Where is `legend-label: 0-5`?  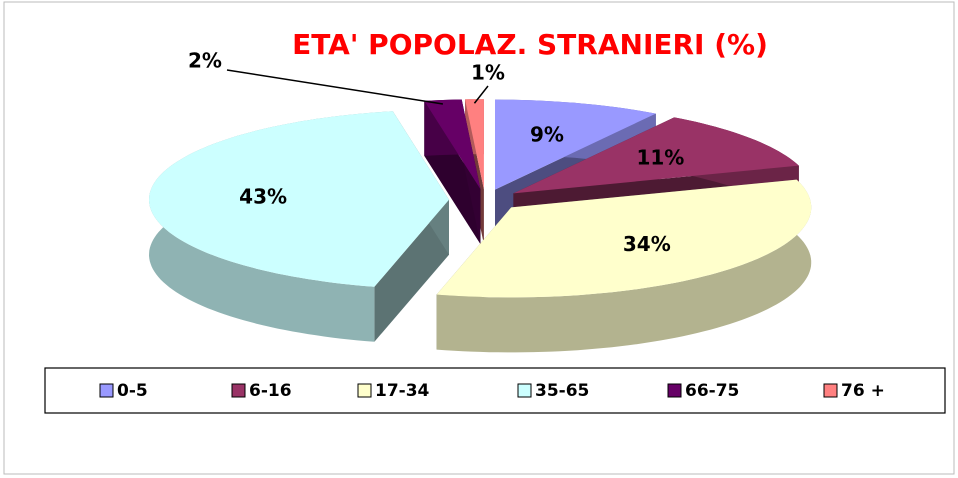
legend-label: 0-5 is located at coordinates (132, 391).